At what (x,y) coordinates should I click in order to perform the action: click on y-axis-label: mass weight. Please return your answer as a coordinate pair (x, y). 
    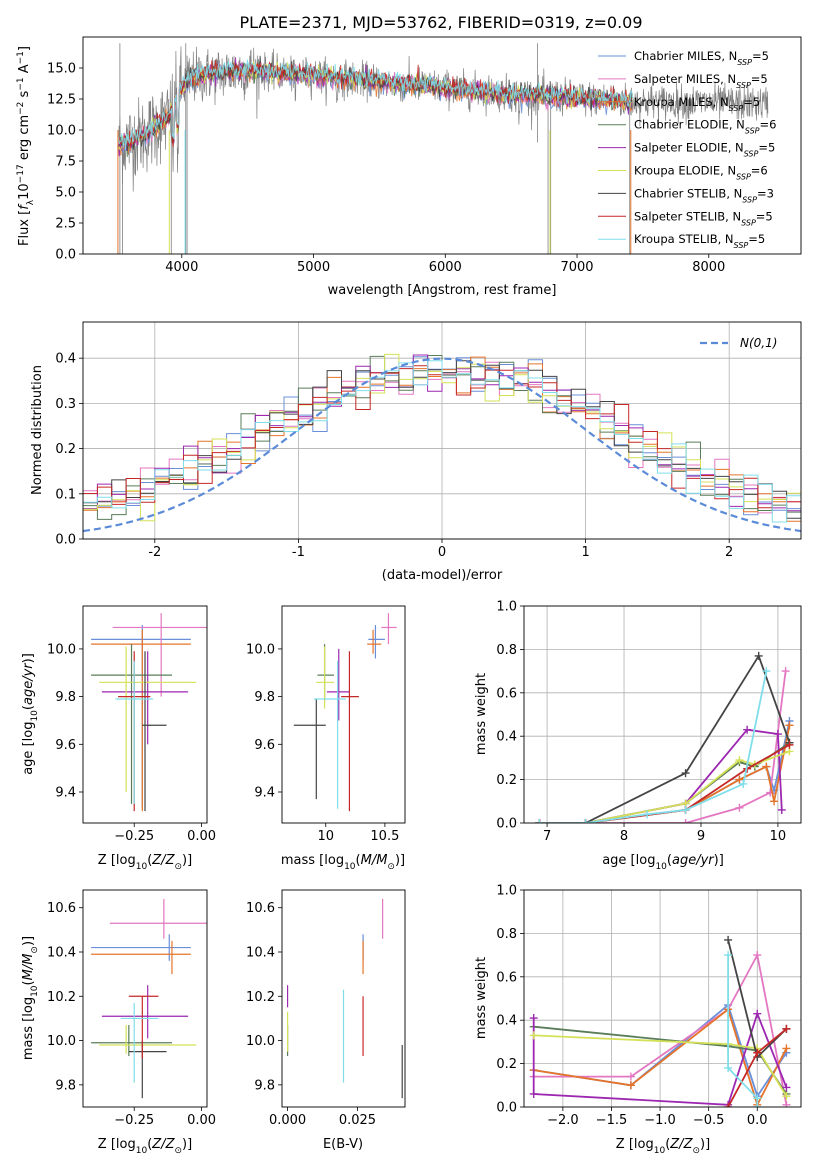
    Looking at the image, I should click on (481, 714).